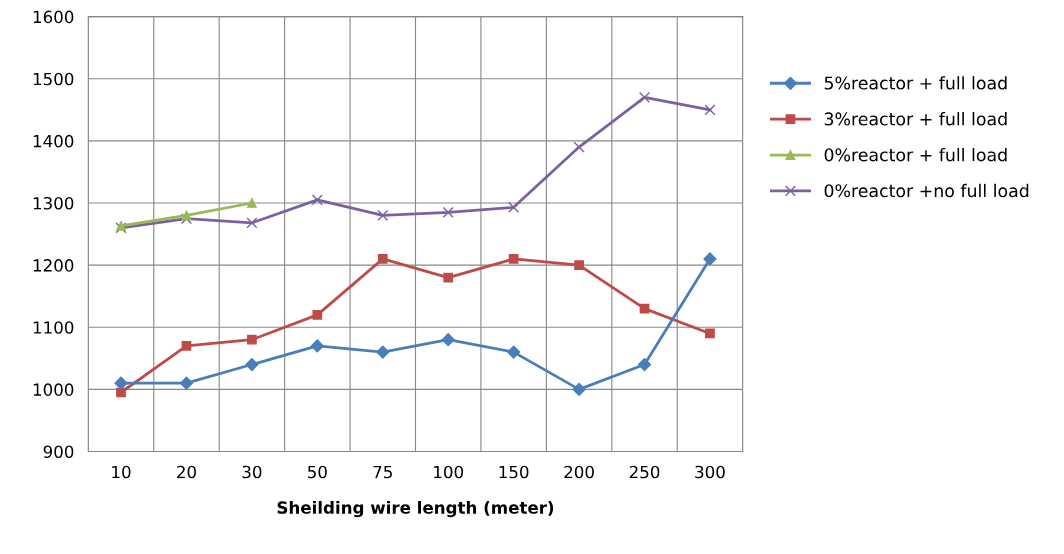 Image resolution: width=1064 pixels, height=554 pixels. I want to click on x-tick-label: 30, so click(252, 472).